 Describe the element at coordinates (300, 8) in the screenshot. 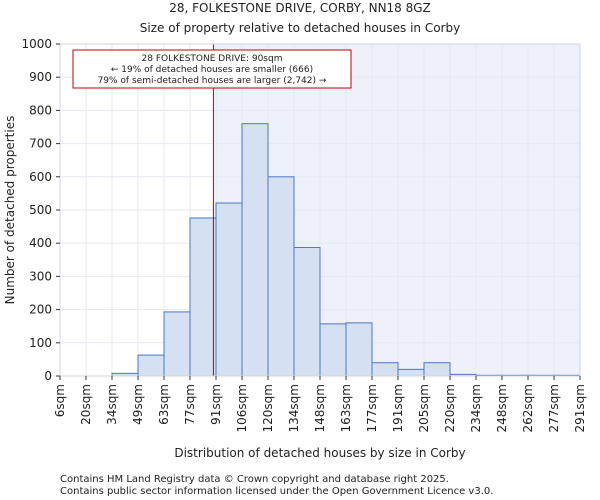

I see `chart-title: 28, FOLKESTONE DRIVE, CORBY, NN18 8GZ` at that location.